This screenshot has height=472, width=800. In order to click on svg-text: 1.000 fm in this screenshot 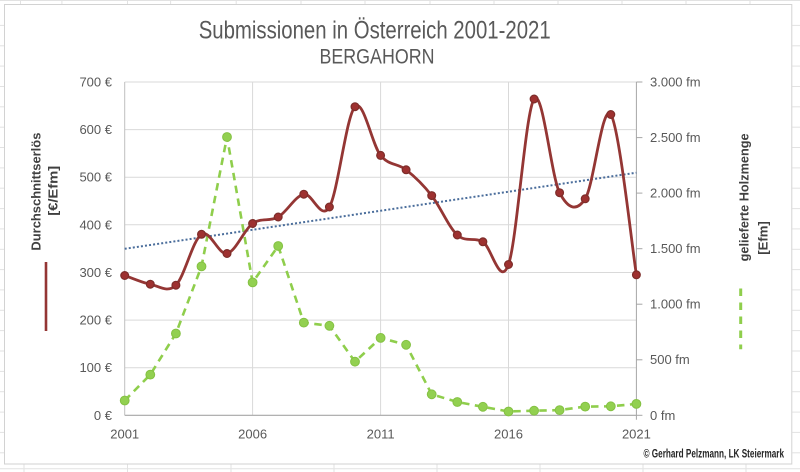, I will do `click(675, 304)`.